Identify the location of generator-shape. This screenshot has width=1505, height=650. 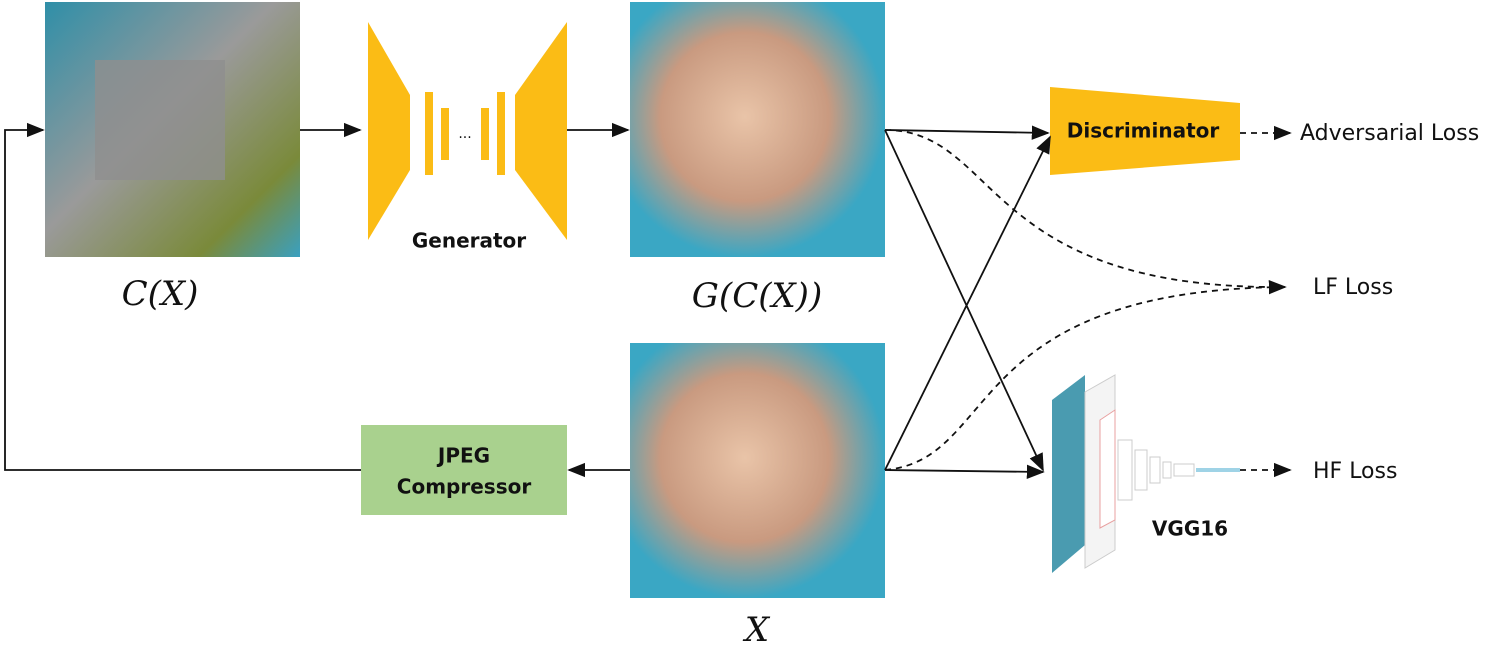
(467, 131).